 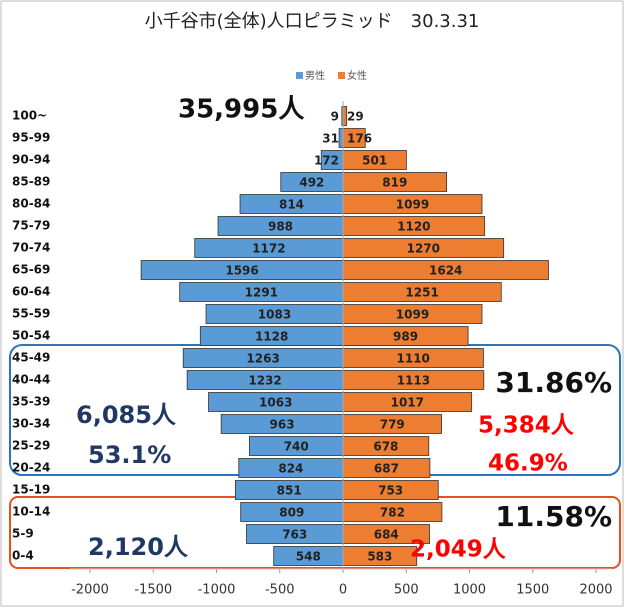 What do you see at coordinates (29, 116) in the screenshot?
I see `category-label: 100~` at bounding box center [29, 116].